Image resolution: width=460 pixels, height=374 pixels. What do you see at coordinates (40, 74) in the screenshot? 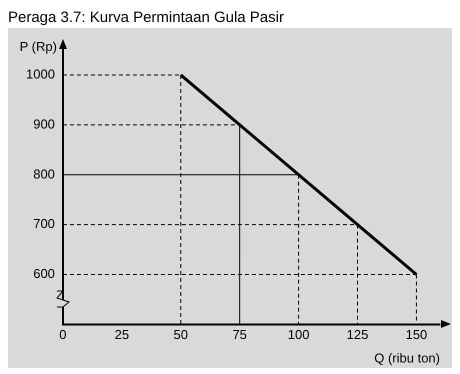
I see `y-tick-label: 1000` at bounding box center [40, 74].